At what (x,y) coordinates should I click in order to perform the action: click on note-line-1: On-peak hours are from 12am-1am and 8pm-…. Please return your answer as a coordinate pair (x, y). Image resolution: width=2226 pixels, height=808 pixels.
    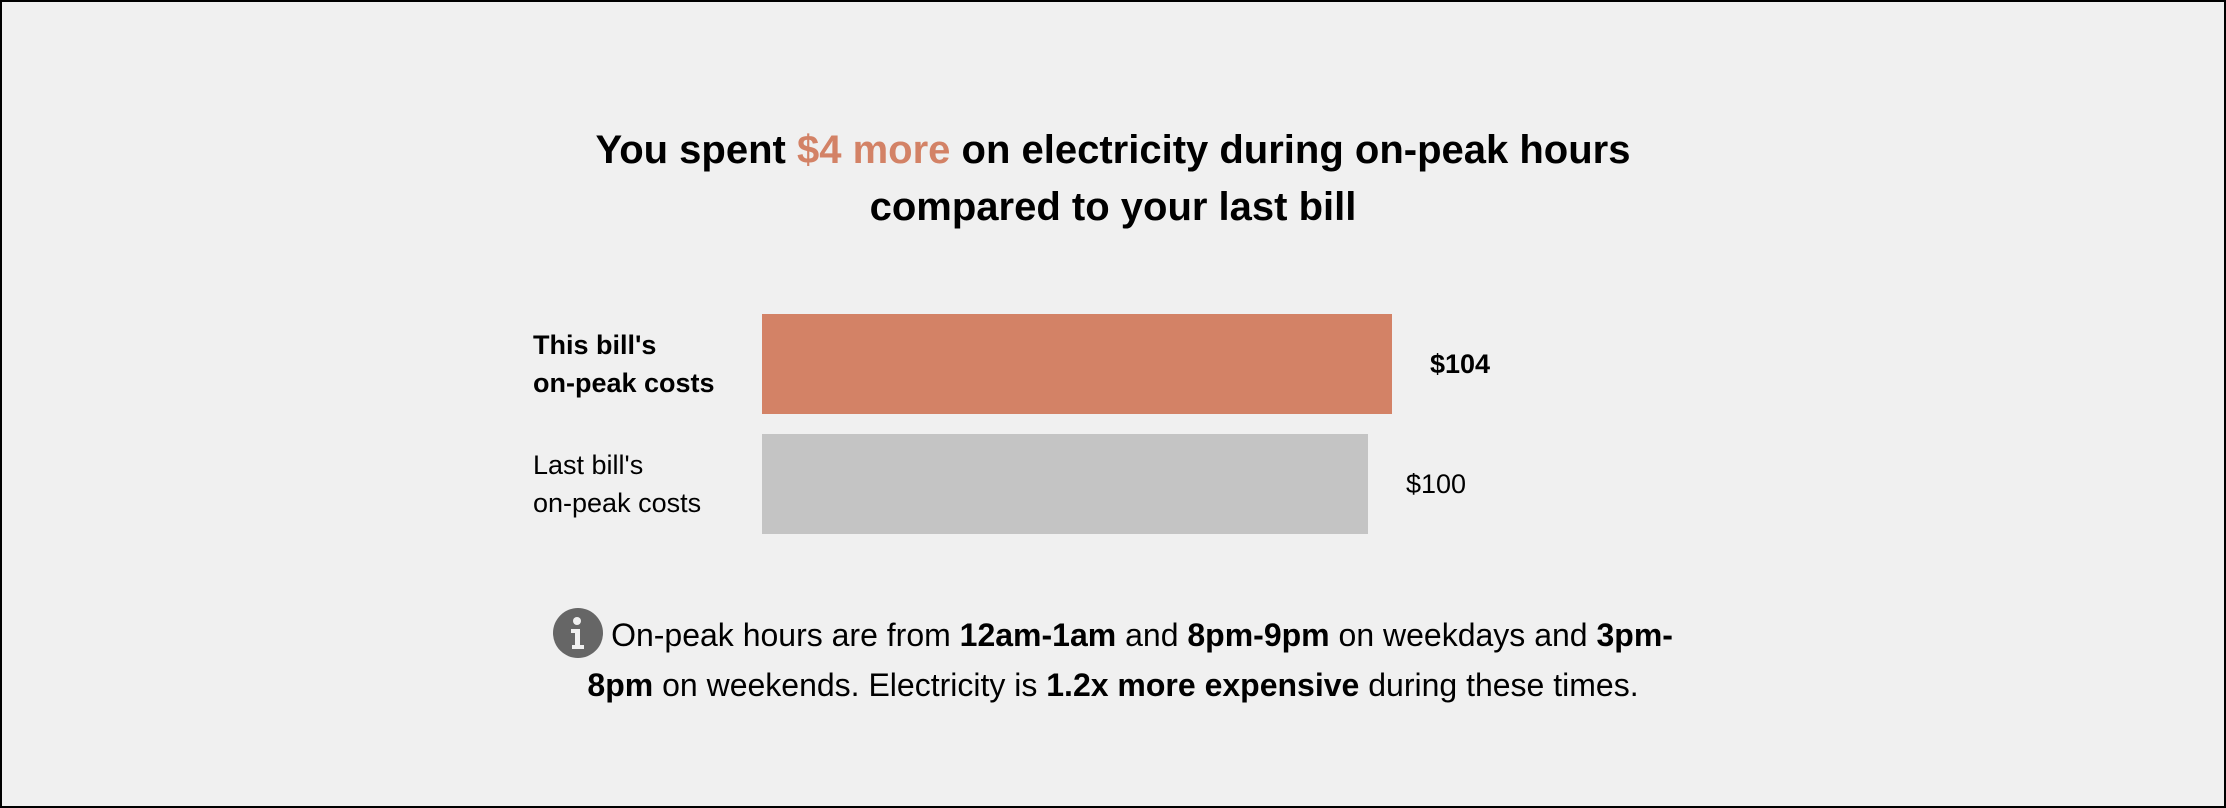
    Looking at the image, I should click on (1113, 634).